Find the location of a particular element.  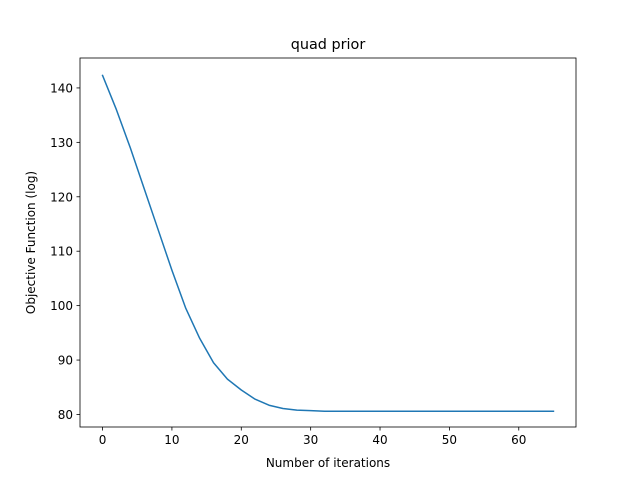

chart-title: quad prior is located at coordinates (328, 45).